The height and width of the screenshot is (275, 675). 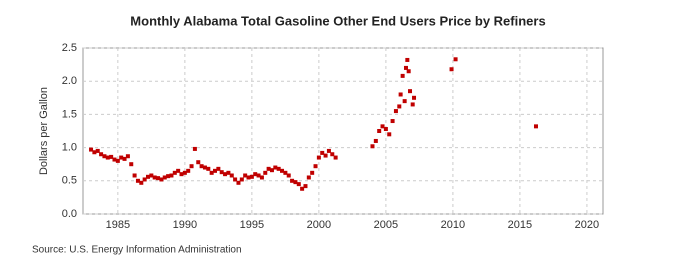 What do you see at coordinates (118, 225) in the screenshot?
I see `x-tick-label: 1985` at bounding box center [118, 225].